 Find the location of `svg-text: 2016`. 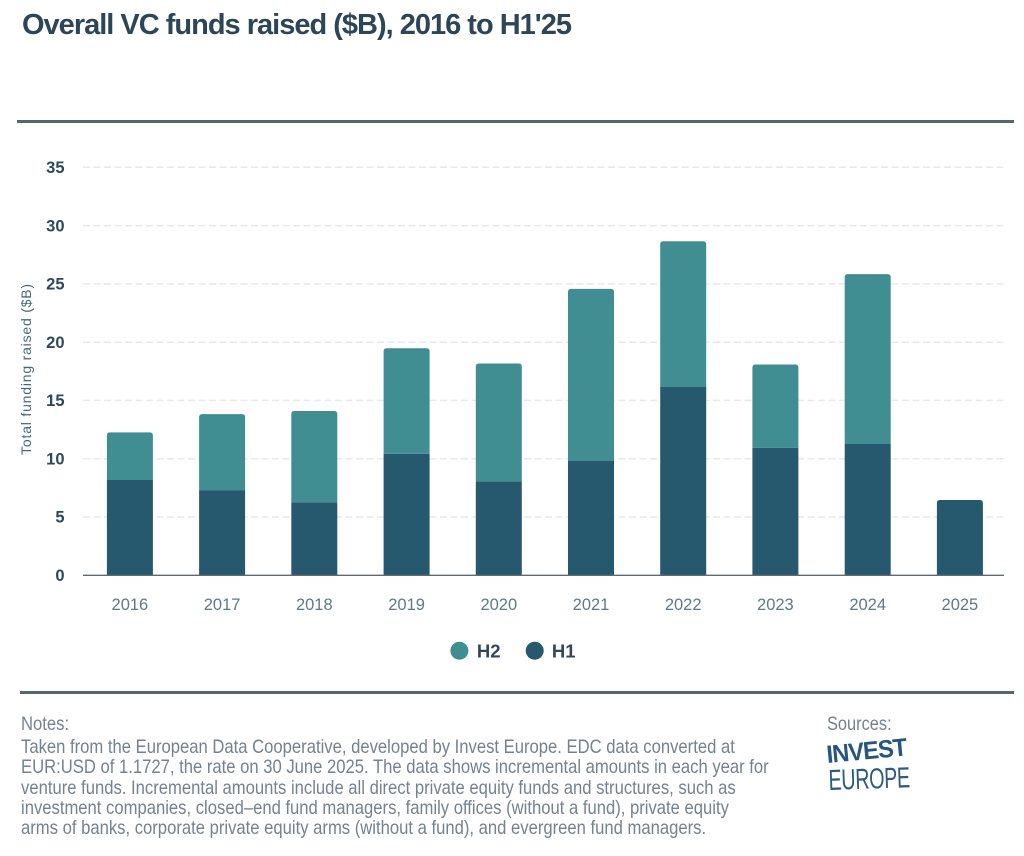

svg-text: 2016 is located at coordinates (130, 605).